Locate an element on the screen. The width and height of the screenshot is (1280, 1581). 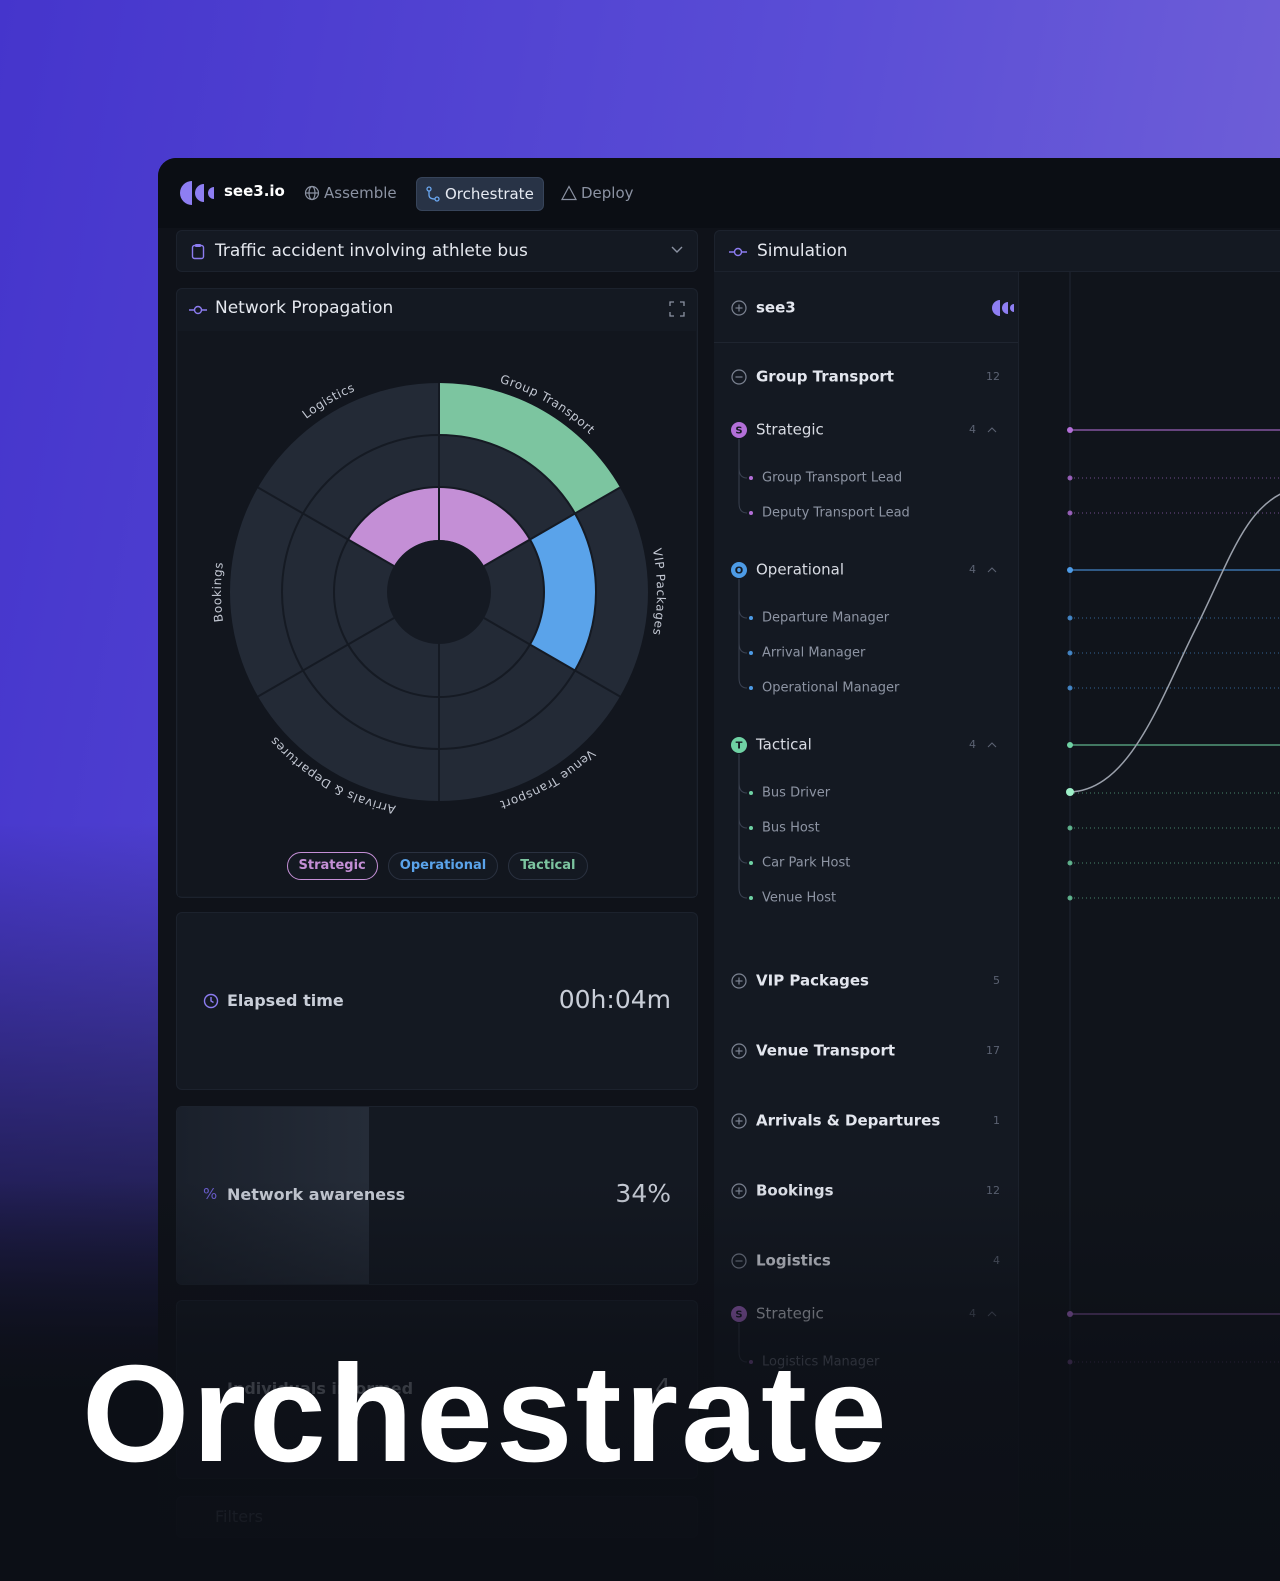
stat-label: Elapsed time is located at coordinates (285, 1000).